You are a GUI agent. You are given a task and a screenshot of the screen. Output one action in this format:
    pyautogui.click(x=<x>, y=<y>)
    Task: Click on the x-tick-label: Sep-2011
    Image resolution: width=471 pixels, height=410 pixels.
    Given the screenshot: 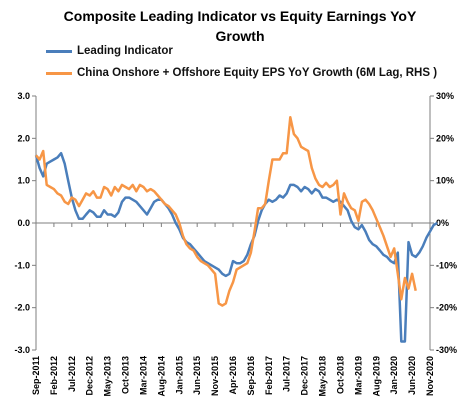 What is the action you would take?
    pyautogui.click(x=36, y=375)
    